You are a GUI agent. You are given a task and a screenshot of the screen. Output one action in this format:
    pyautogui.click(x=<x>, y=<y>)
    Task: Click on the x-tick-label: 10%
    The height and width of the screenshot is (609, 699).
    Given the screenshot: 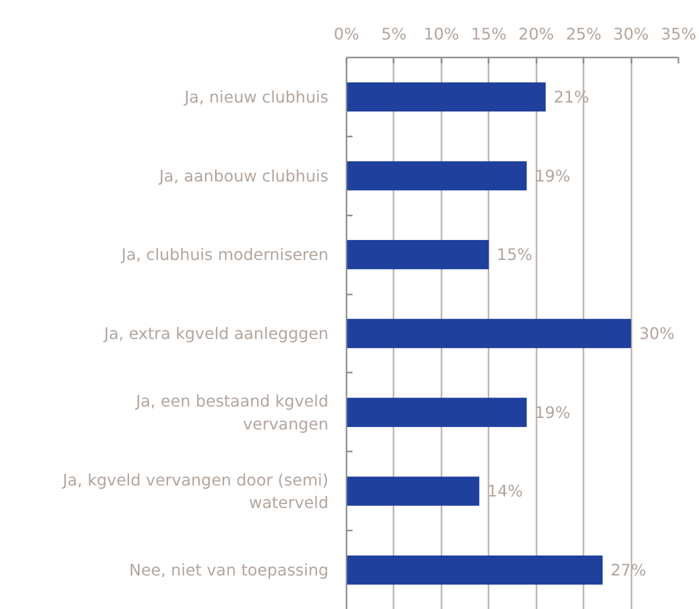 What is the action you would take?
    pyautogui.click(x=442, y=34)
    